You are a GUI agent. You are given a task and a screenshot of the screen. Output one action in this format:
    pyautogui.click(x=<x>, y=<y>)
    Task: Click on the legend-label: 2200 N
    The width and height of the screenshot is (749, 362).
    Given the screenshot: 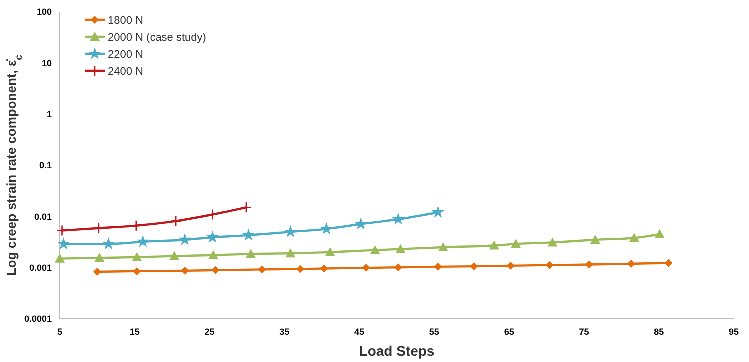 What is the action you would take?
    pyautogui.click(x=126, y=54)
    